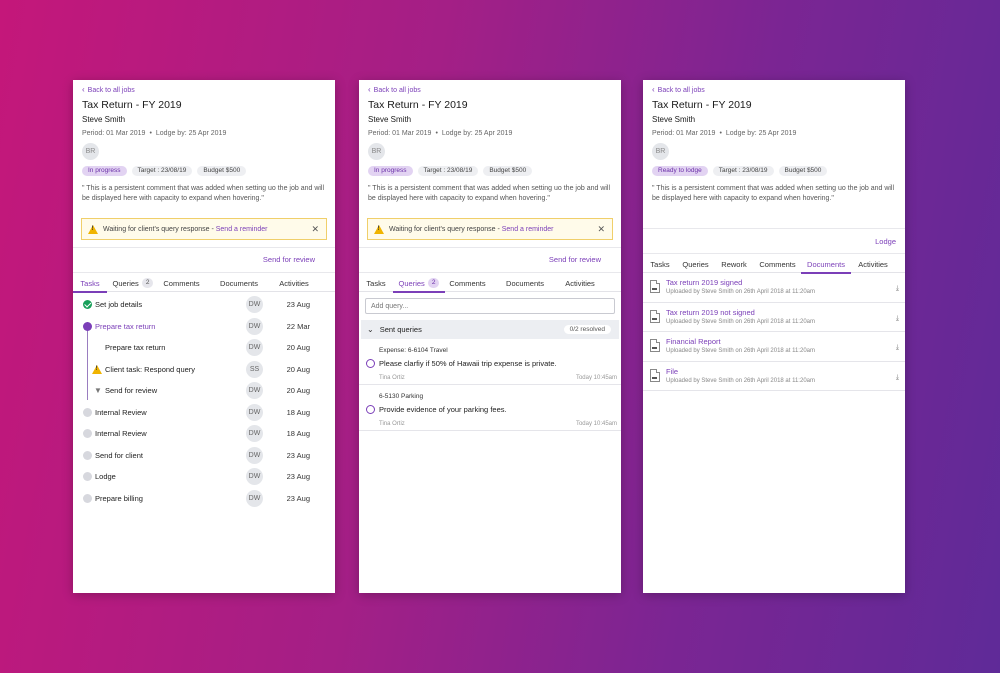 Image resolution: width=1000 pixels, height=673 pixels. What do you see at coordinates (672, 371) in the screenshot?
I see `document-name: File` at bounding box center [672, 371].